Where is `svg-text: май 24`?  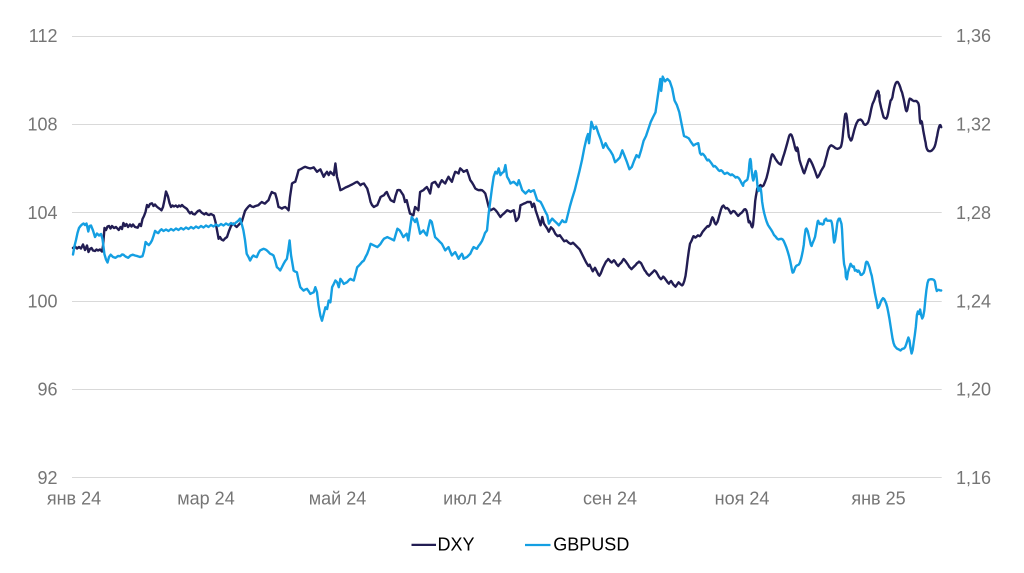 svg-text: май 24 is located at coordinates (337, 499).